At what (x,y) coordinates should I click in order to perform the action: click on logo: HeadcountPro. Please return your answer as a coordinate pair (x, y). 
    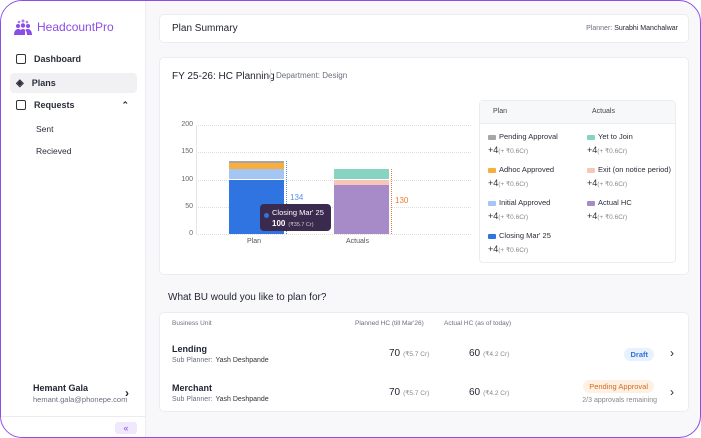
    Looking at the image, I should click on (64, 27).